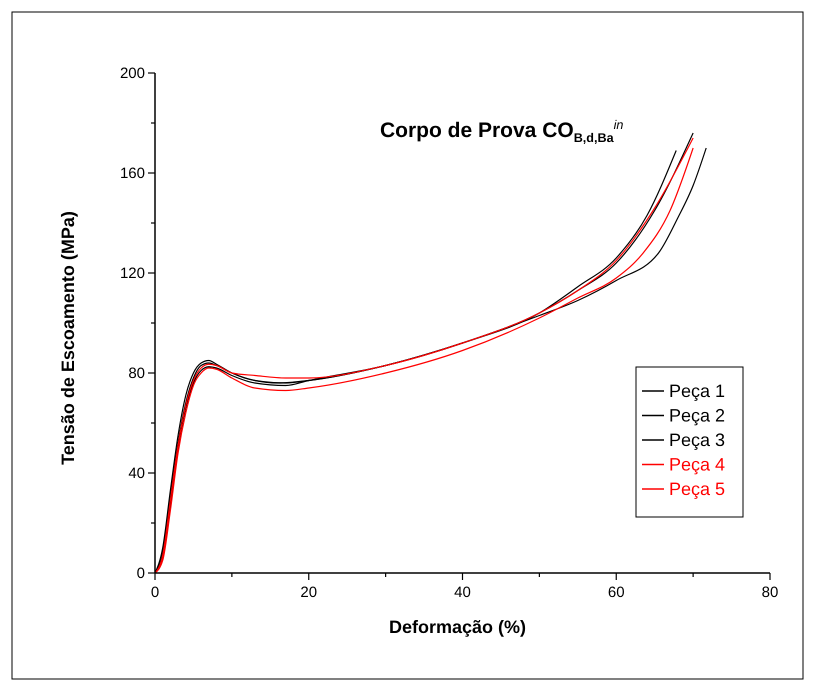 This screenshot has width=816, height=691. What do you see at coordinates (132, 273) in the screenshot?
I see `y-tick-label: 120` at bounding box center [132, 273].